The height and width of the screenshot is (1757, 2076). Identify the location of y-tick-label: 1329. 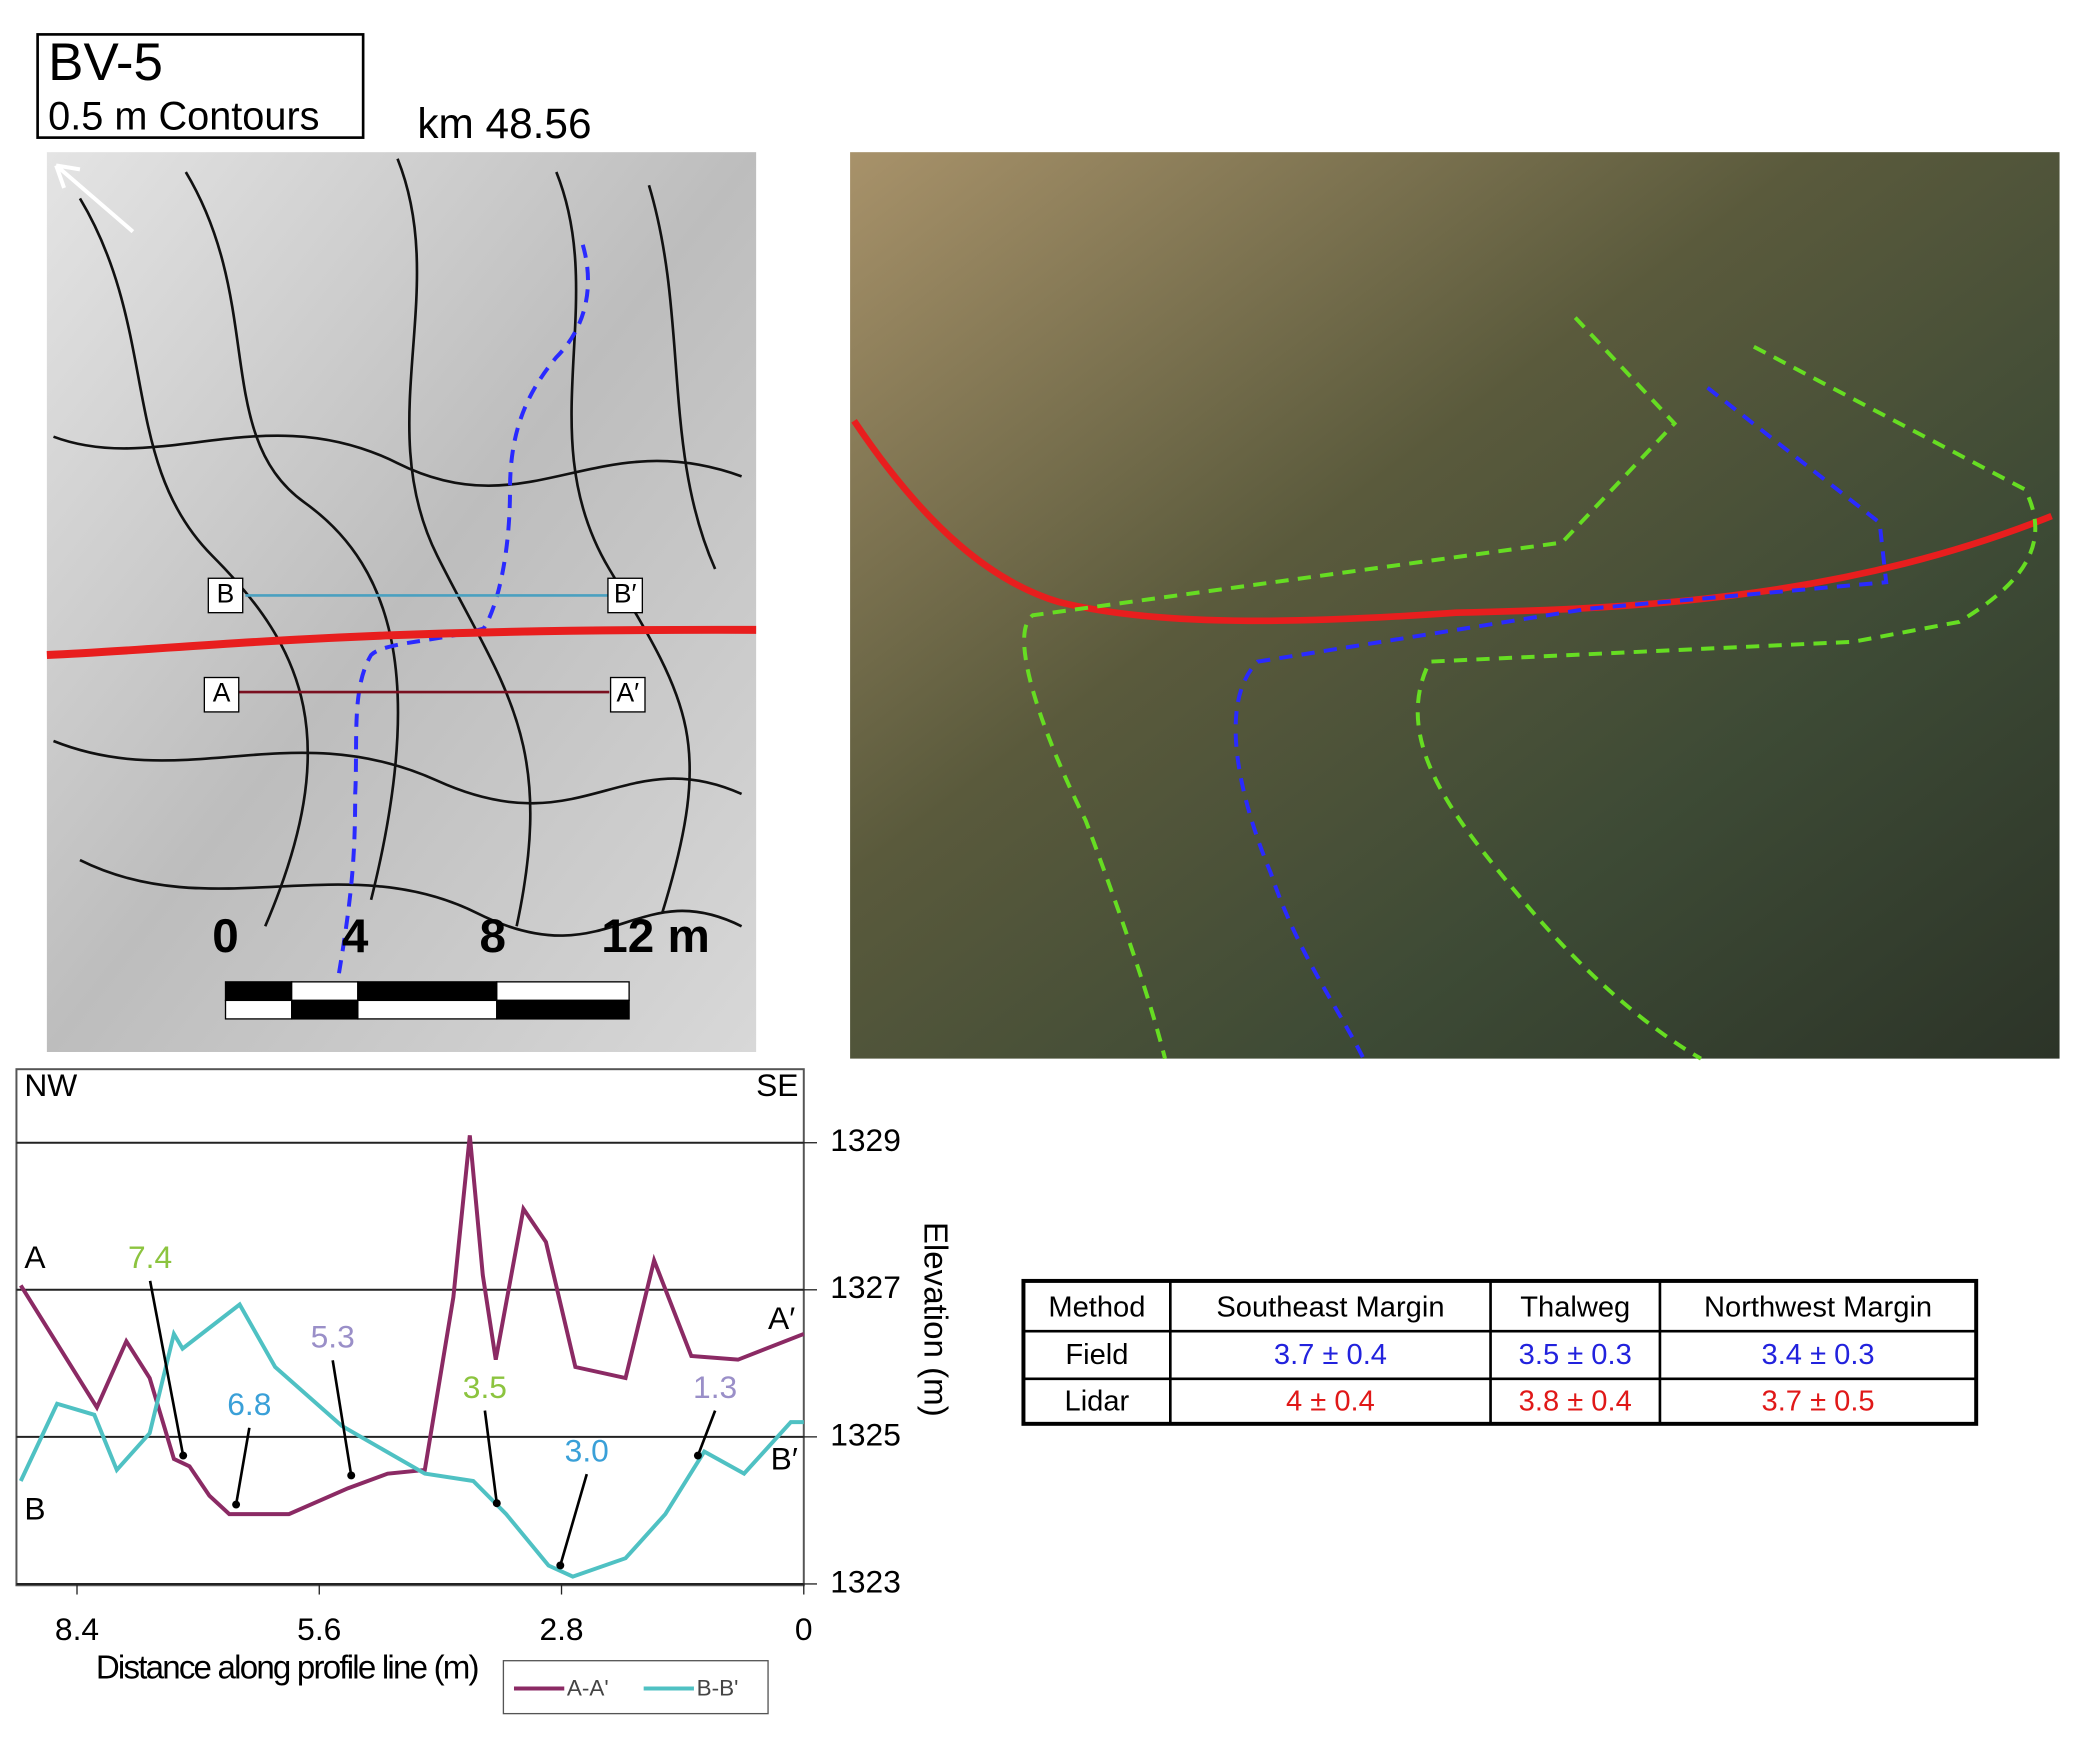
(865, 1140).